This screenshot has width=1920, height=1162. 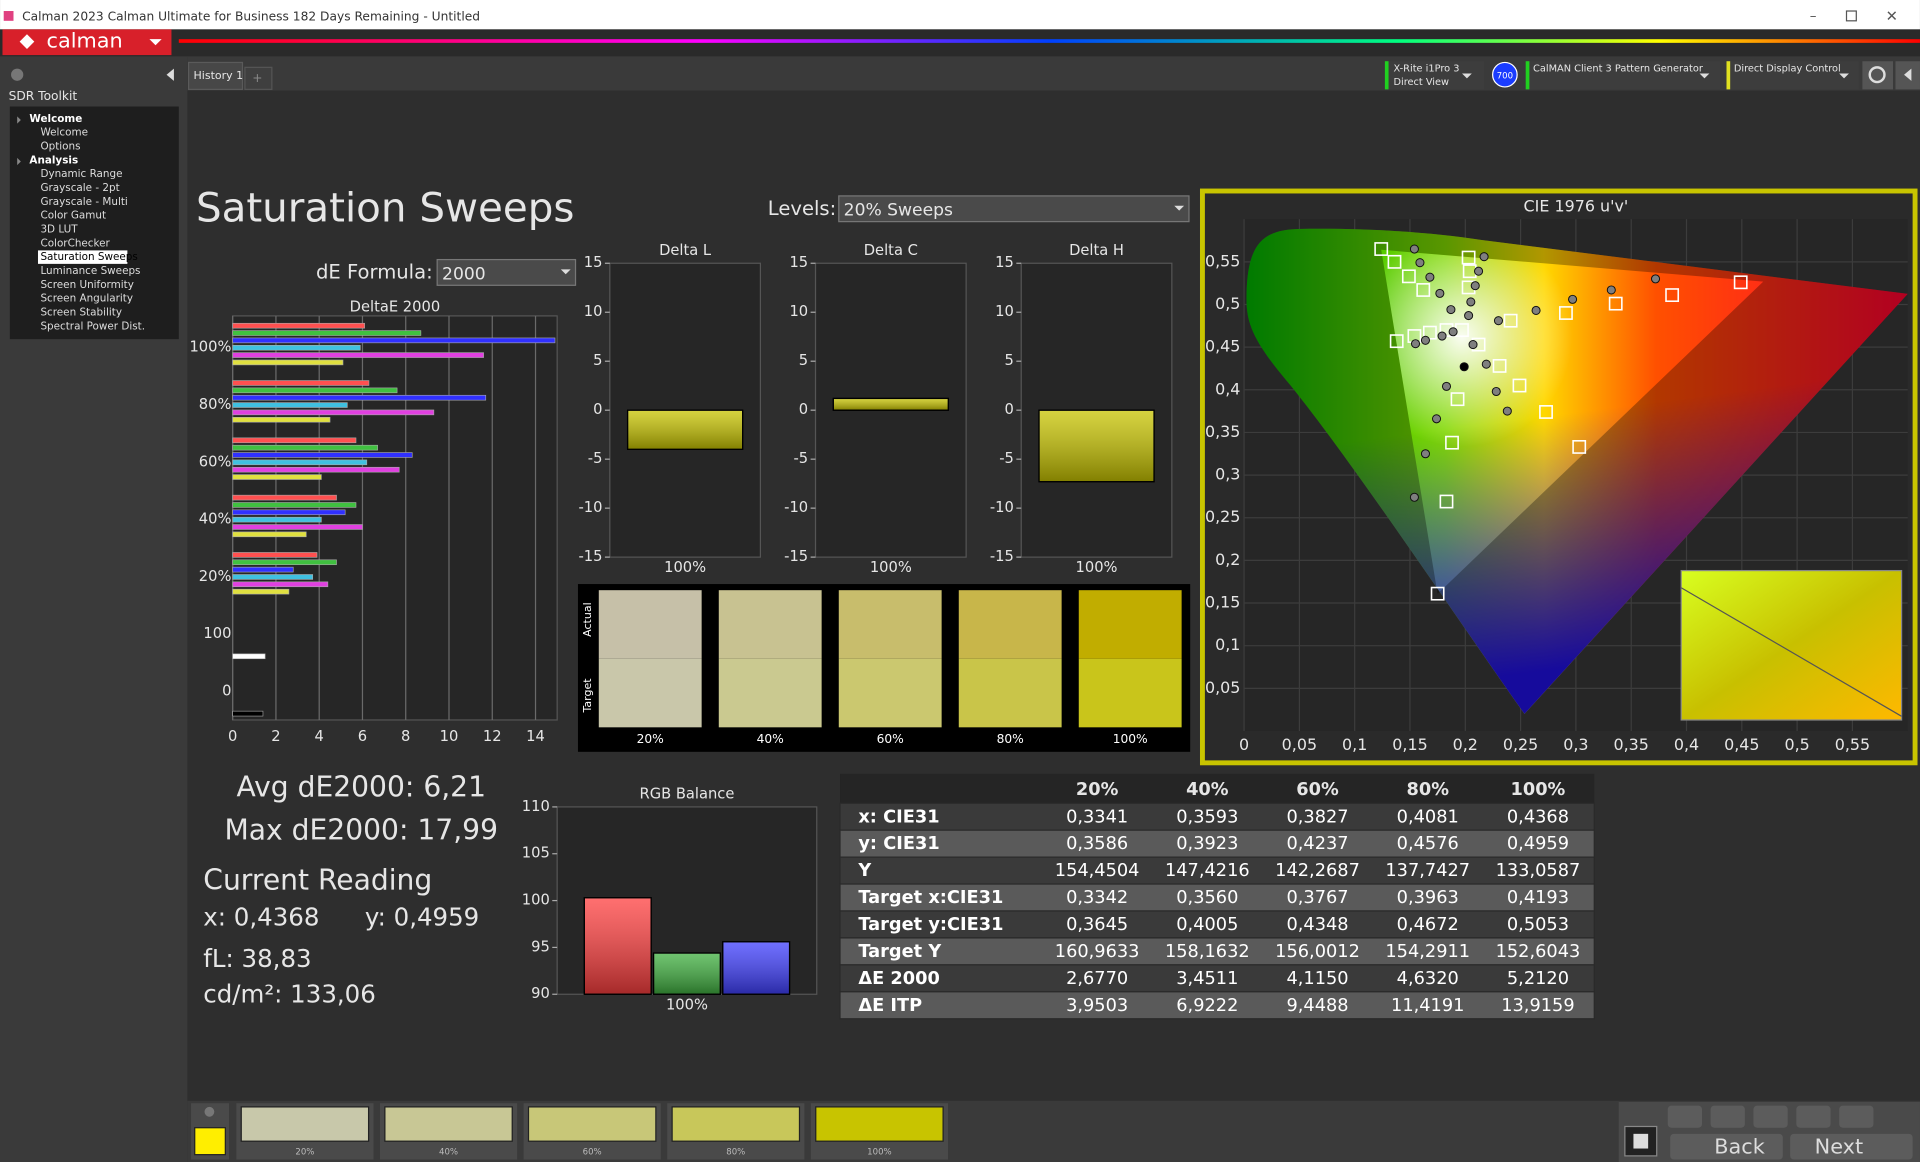 What do you see at coordinates (79, 188) in the screenshot?
I see `tree-item: Grayscale - 2pt` at bounding box center [79, 188].